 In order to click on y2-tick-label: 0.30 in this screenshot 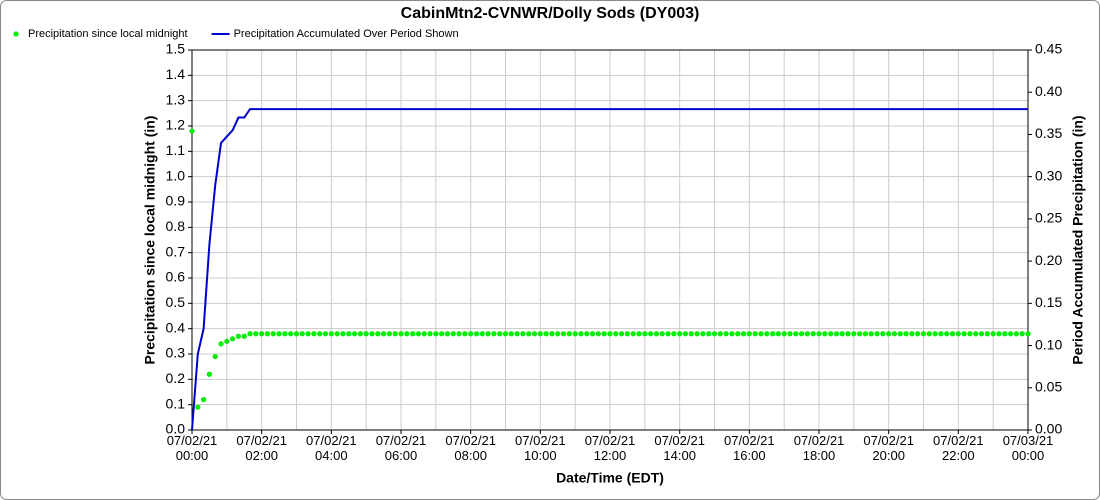, I will do `click(1048, 175)`.